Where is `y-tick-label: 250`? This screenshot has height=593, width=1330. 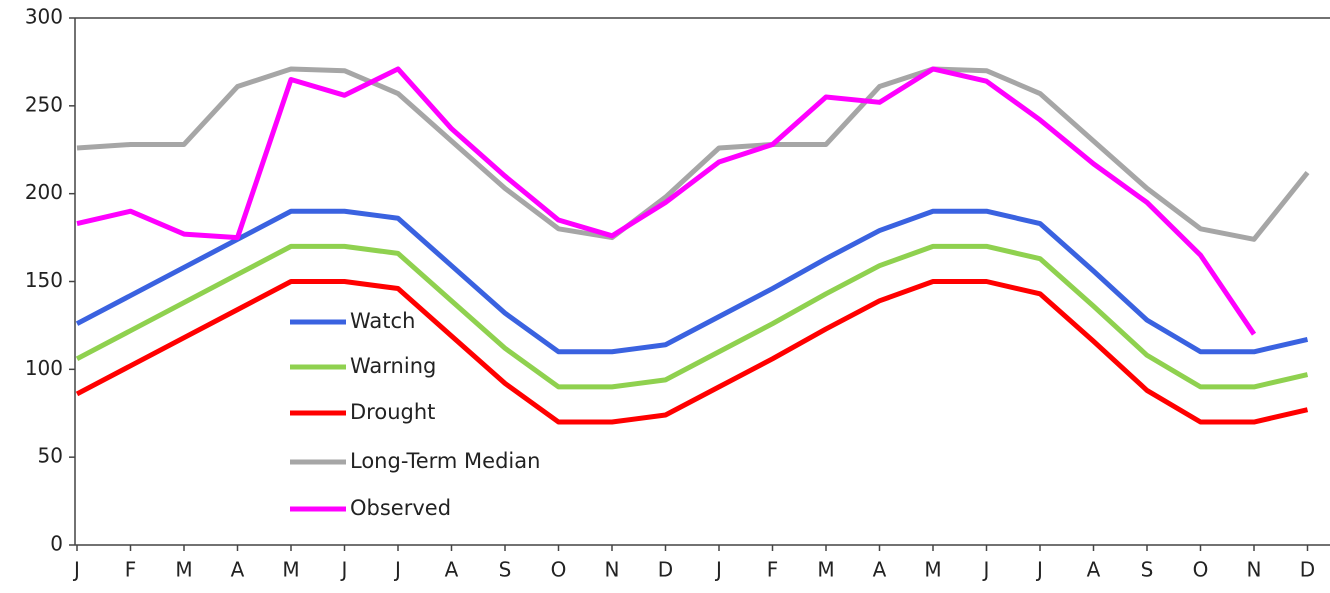 y-tick-label: 250 is located at coordinates (44, 104).